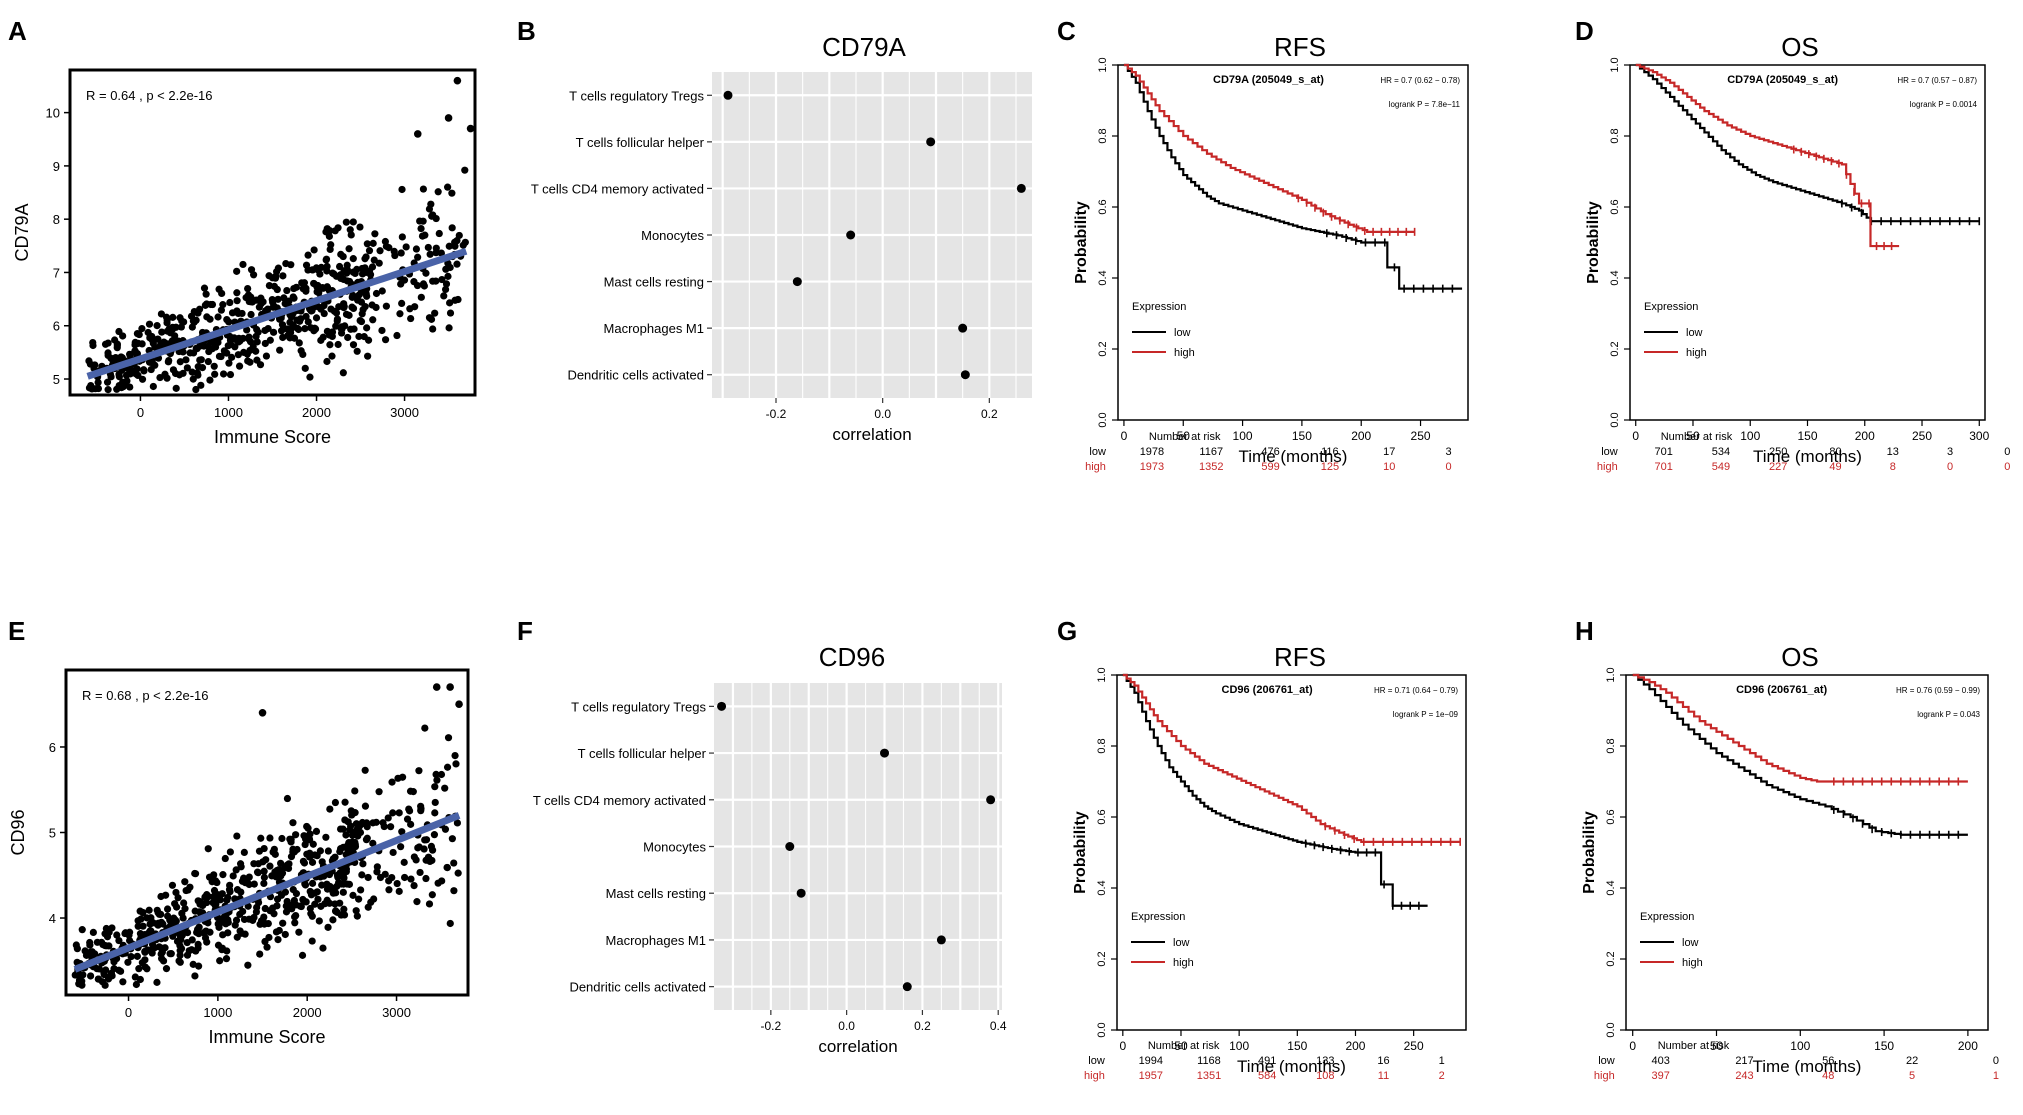 This screenshot has width=2023, height=1115. Describe the element at coordinates (1950, 467) in the screenshot. I see `risk-value-high: 0` at that location.